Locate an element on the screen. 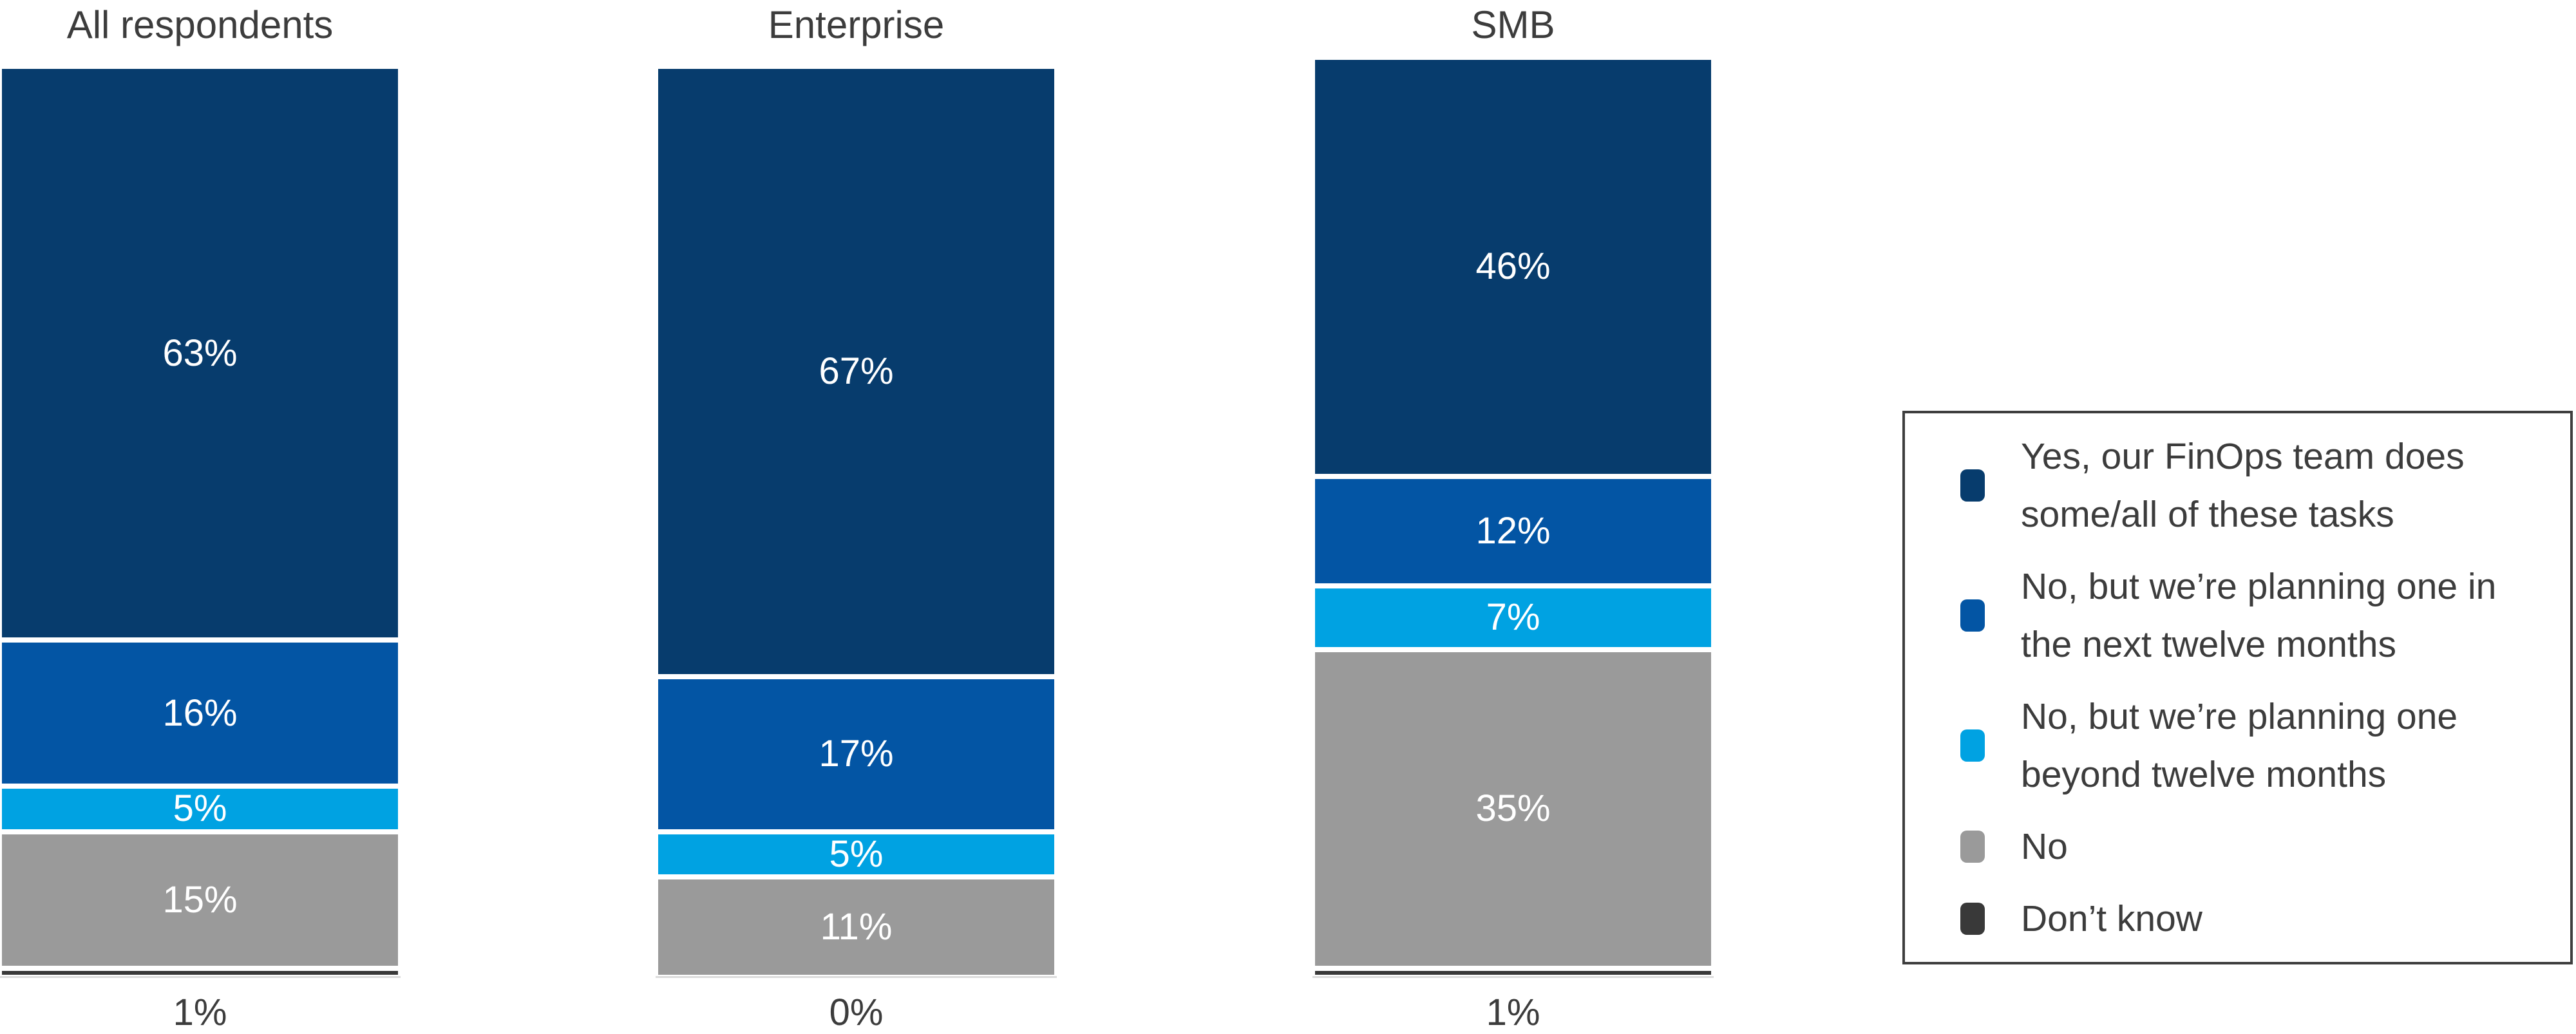 The width and height of the screenshot is (2576, 1034). bar-segment: 15% is located at coordinates (200, 900).